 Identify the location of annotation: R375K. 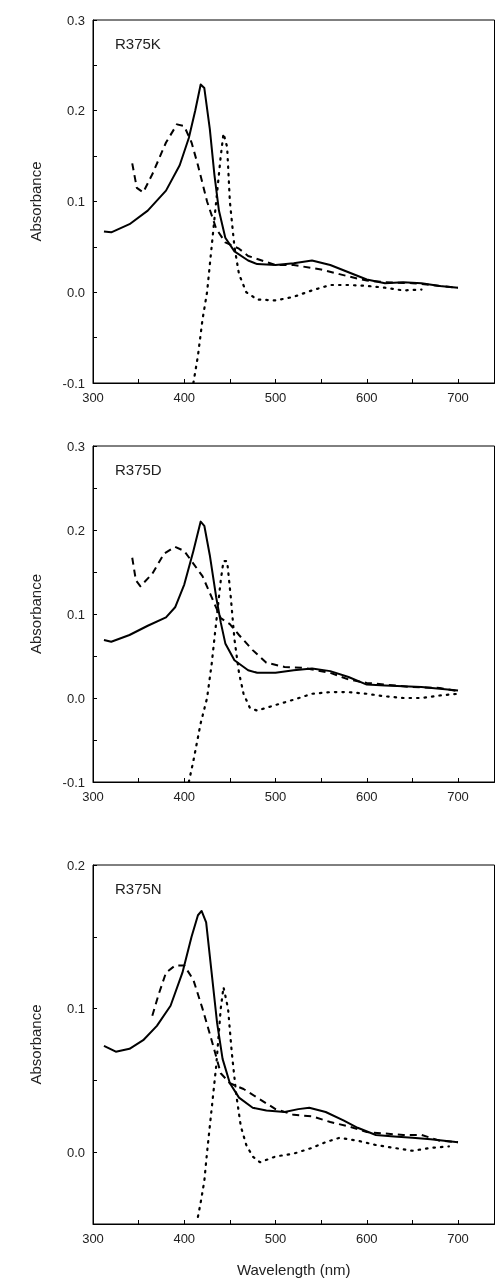
(138, 43).